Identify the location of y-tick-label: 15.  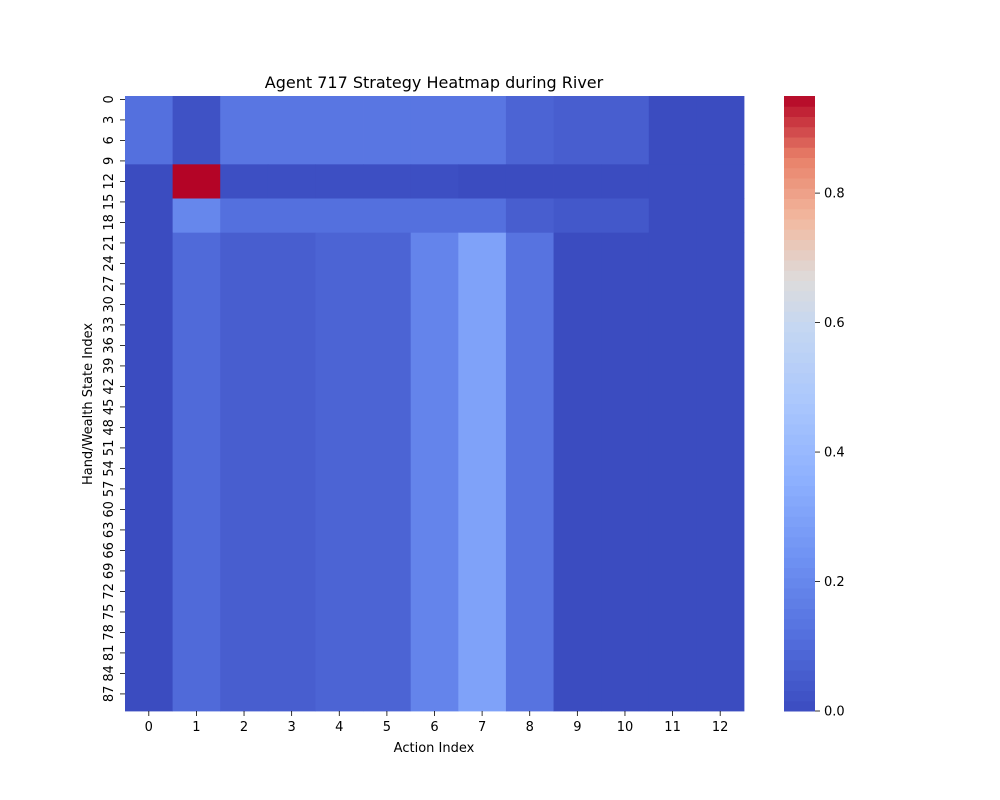
(109, 202).